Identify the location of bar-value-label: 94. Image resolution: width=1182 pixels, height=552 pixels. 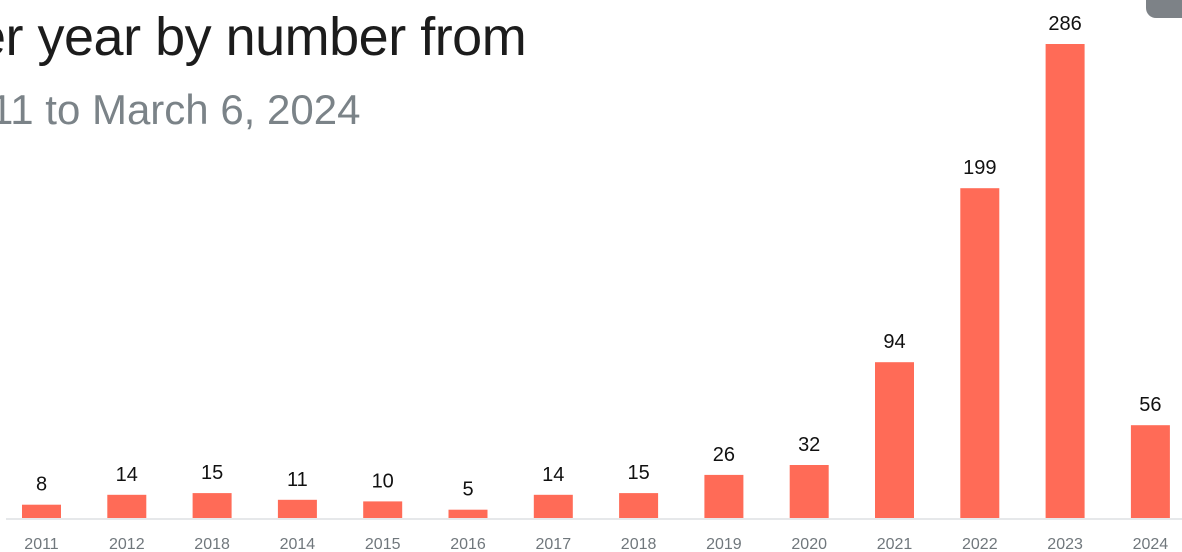
(894, 342).